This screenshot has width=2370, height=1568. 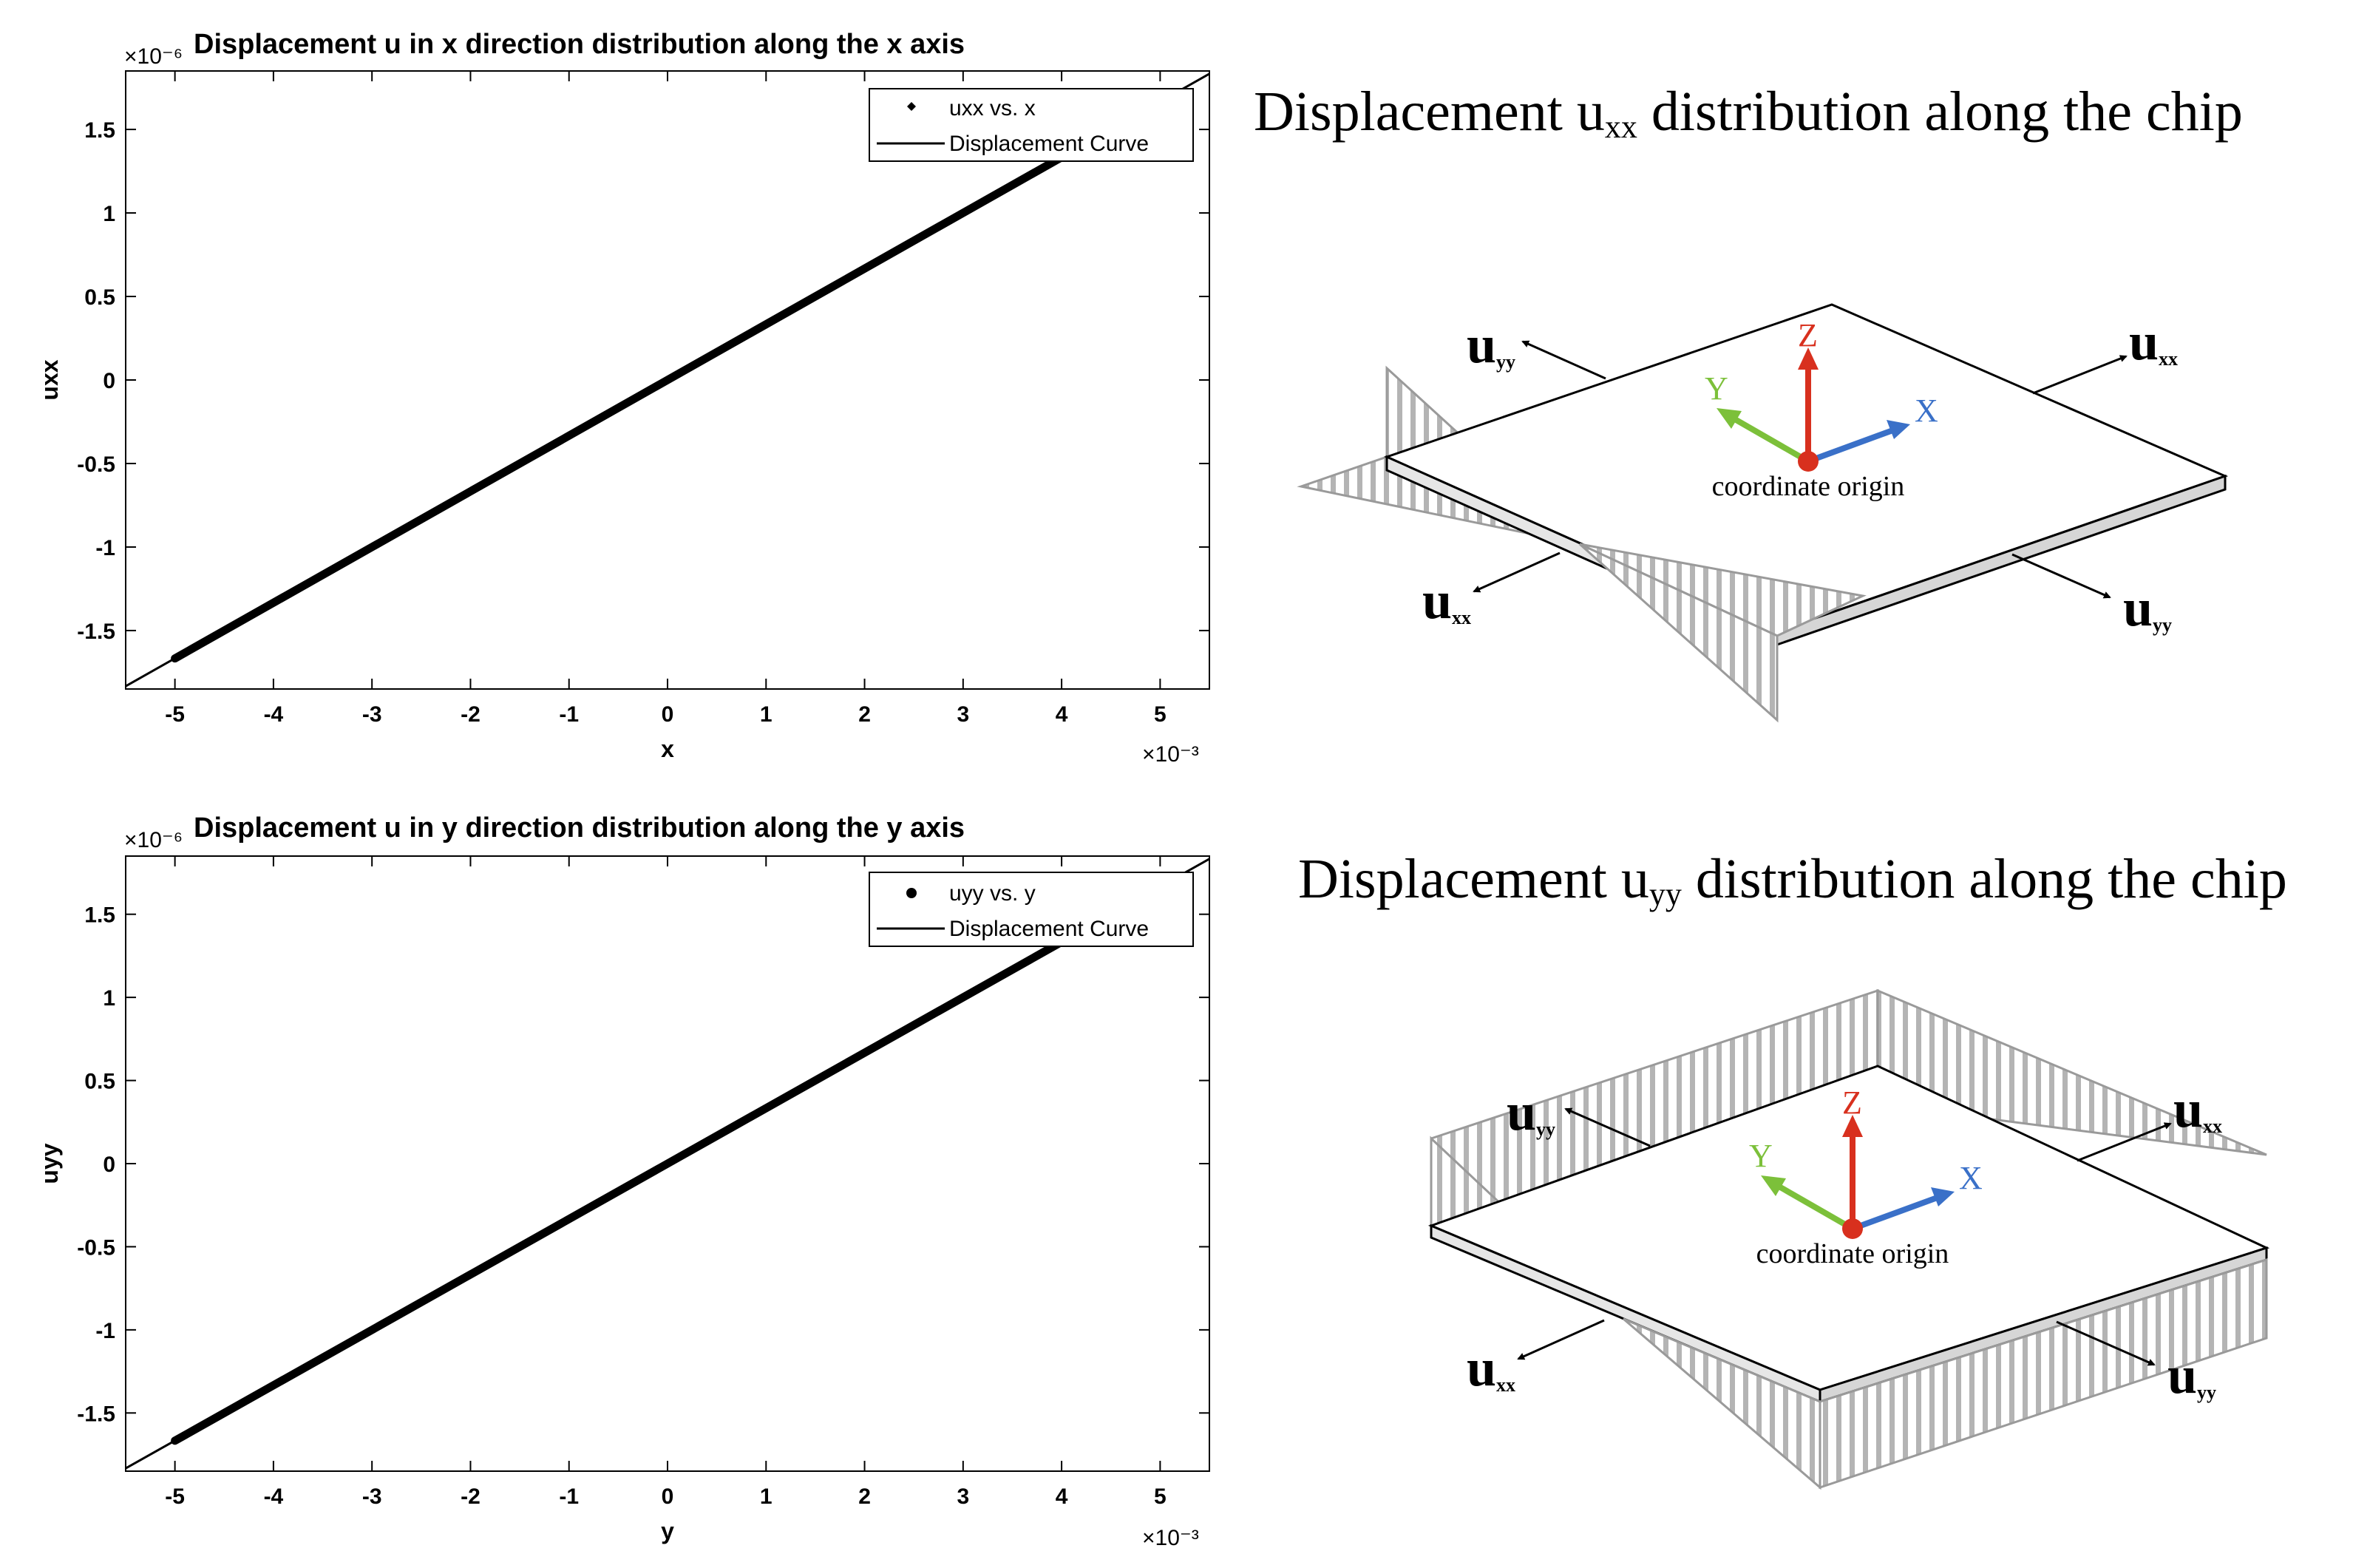 What do you see at coordinates (667, 749) in the screenshot?
I see `x-axis-label: x` at bounding box center [667, 749].